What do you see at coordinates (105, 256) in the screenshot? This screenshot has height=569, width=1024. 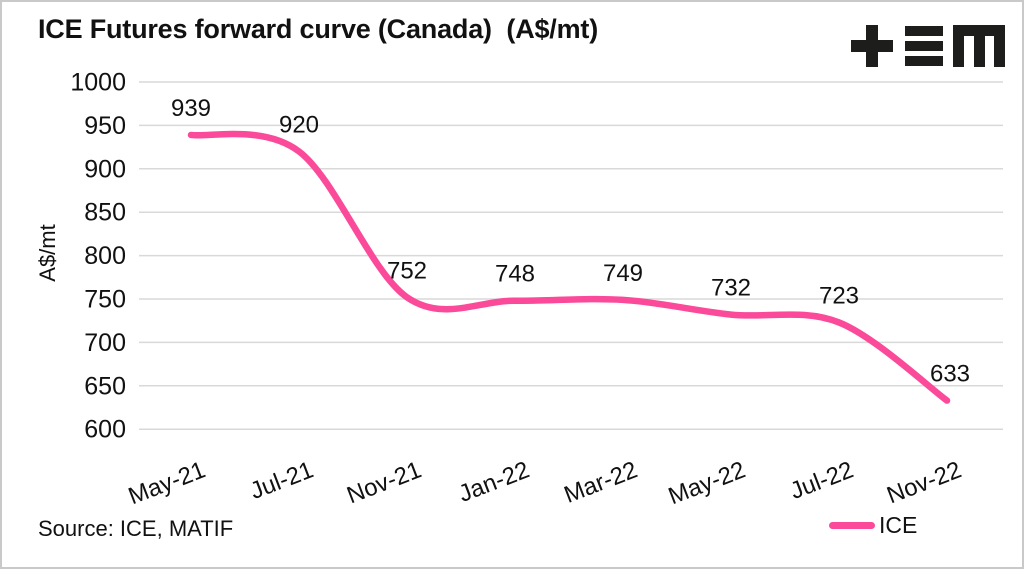 I see `y-tick-label: 800` at bounding box center [105, 256].